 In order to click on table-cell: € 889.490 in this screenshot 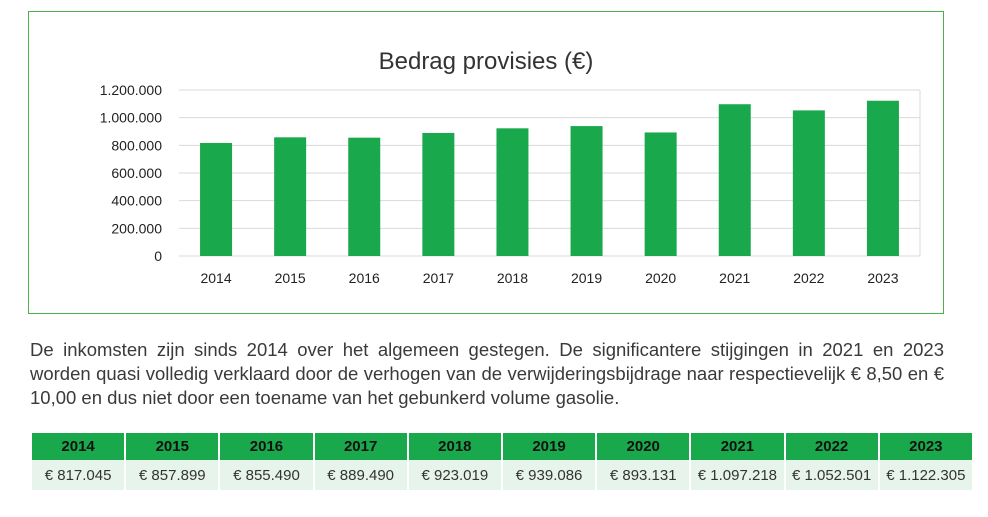, I will do `click(360, 475)`.